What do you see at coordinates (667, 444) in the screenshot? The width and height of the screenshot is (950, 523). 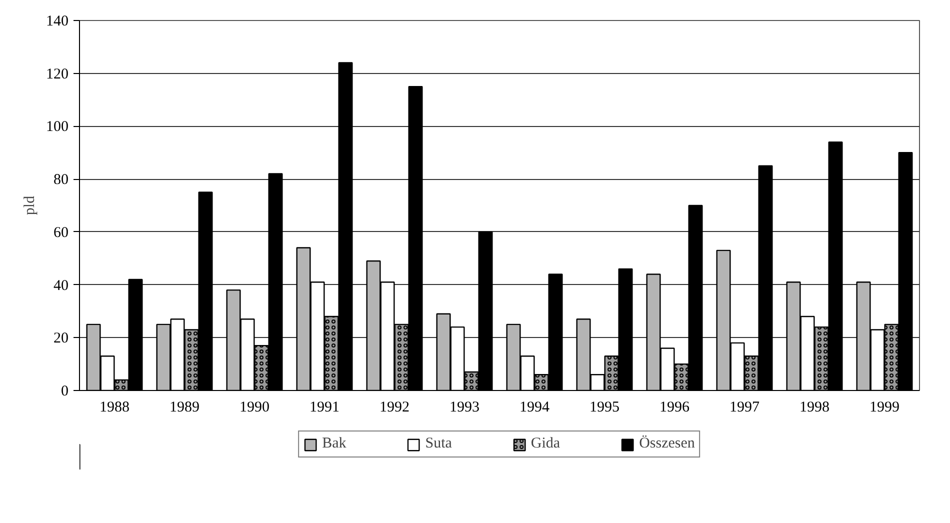 I see `legend-label: Összesen` at bounding box center [667, 444].